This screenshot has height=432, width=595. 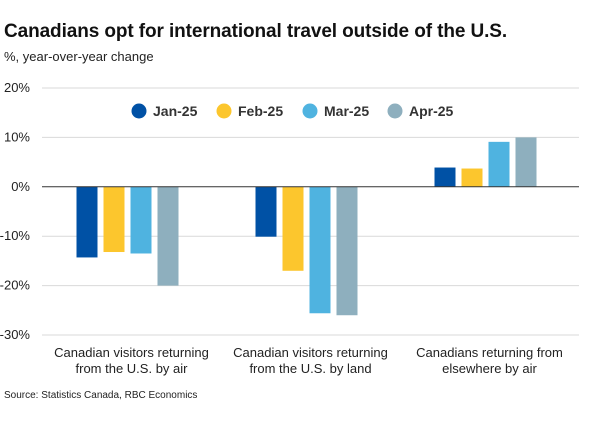 What do you see at coordinates (17, 87) in the screenshot?
I see `y-tick-label: 20%` at bounding box center [17, 87].